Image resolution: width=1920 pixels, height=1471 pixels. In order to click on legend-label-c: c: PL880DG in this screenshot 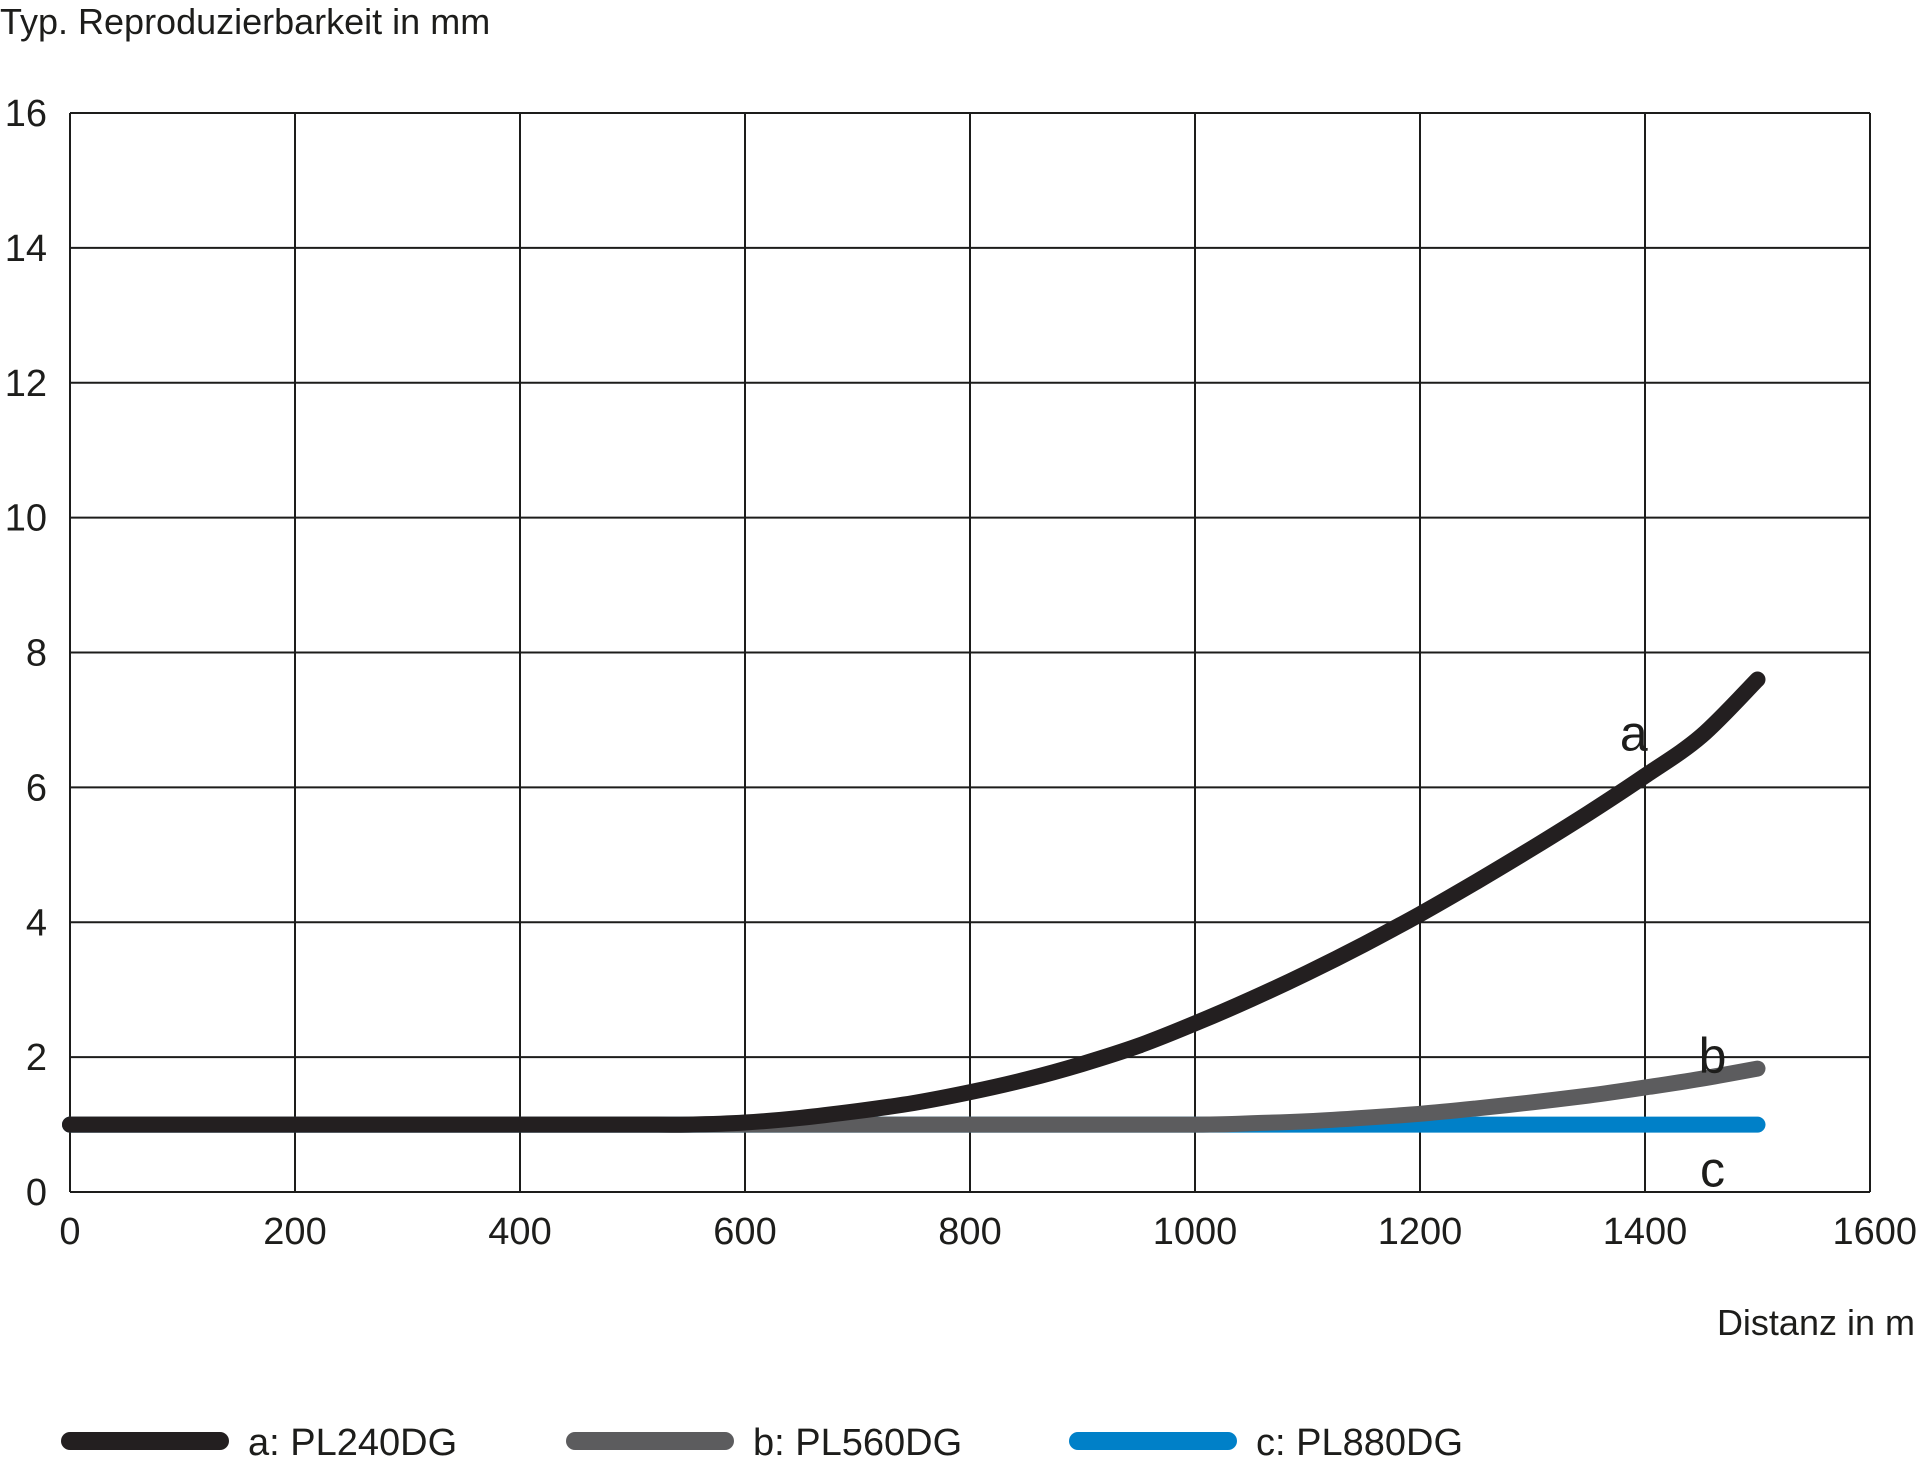, I will do `click(1359, 1443)`.